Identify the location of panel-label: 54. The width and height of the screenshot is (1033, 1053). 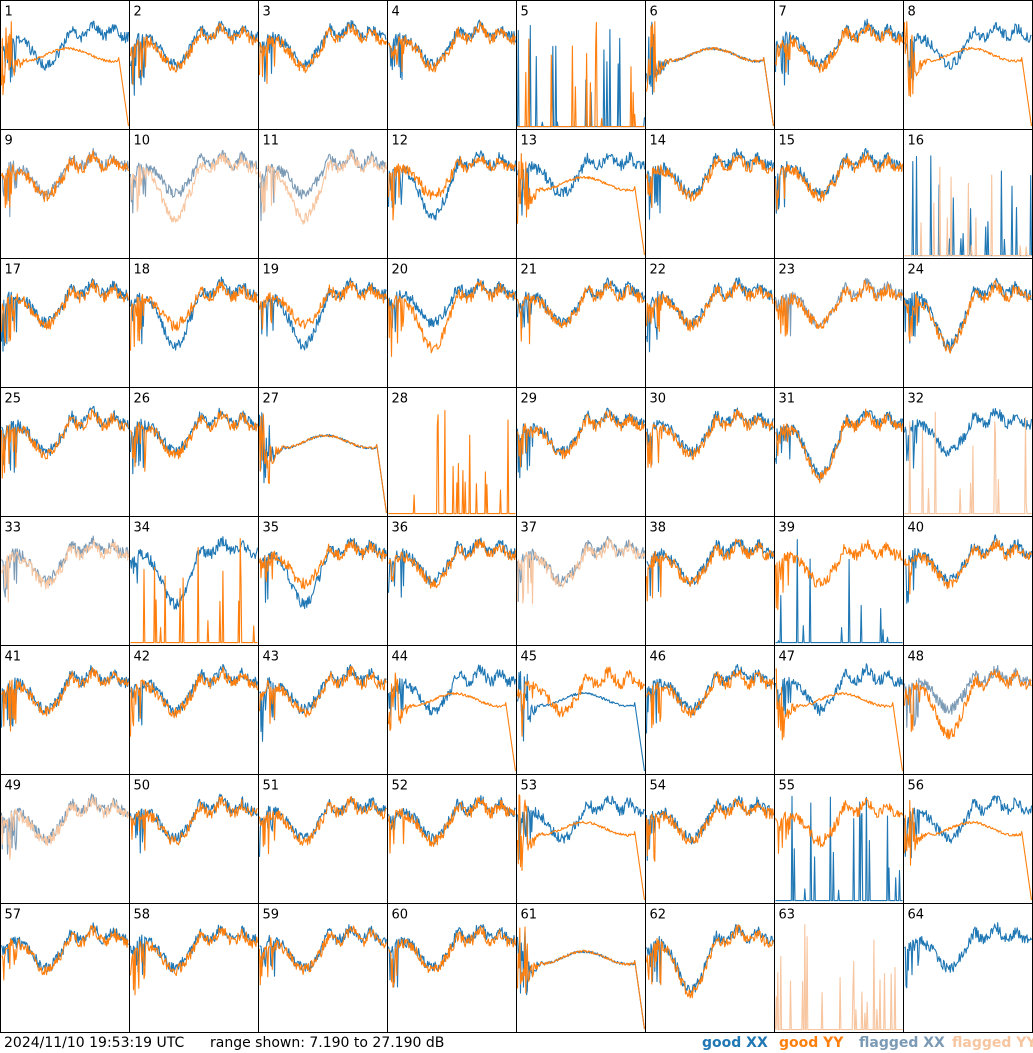
(658, 786).